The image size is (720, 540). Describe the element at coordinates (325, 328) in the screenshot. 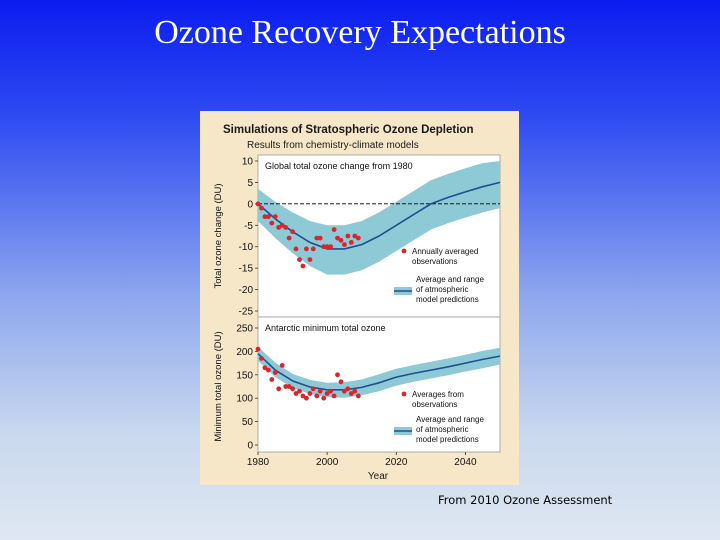

I see `panel-title: Antarctic minimum total ozone` at that location.